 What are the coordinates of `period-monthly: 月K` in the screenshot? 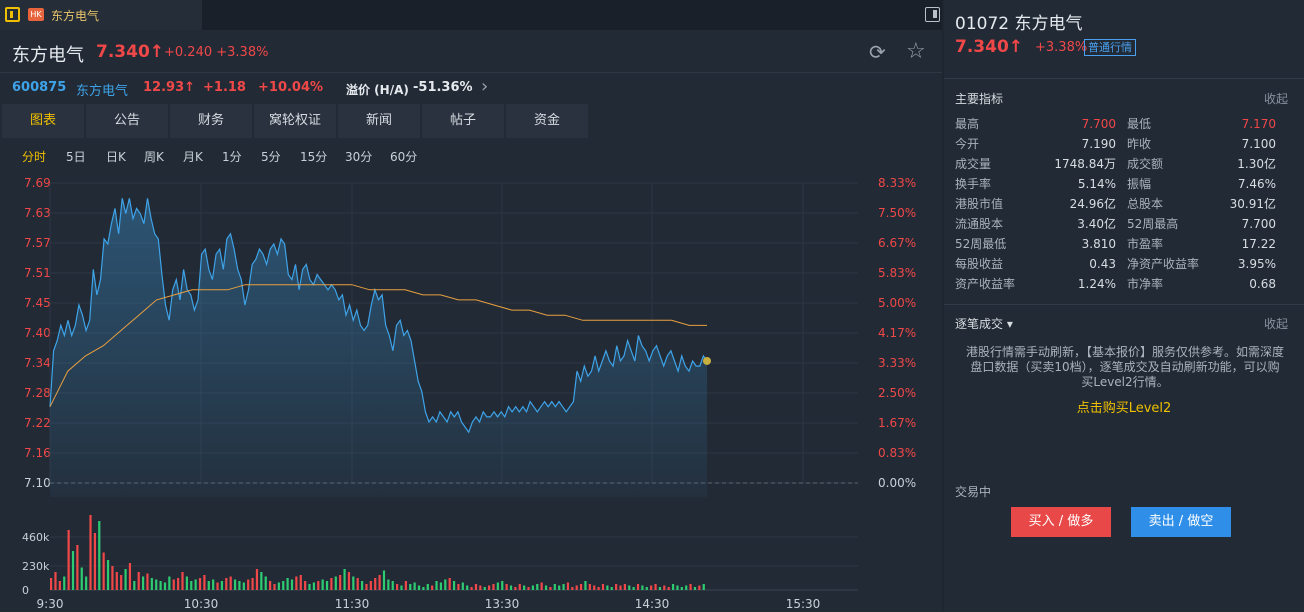 It's located at (193, 157).